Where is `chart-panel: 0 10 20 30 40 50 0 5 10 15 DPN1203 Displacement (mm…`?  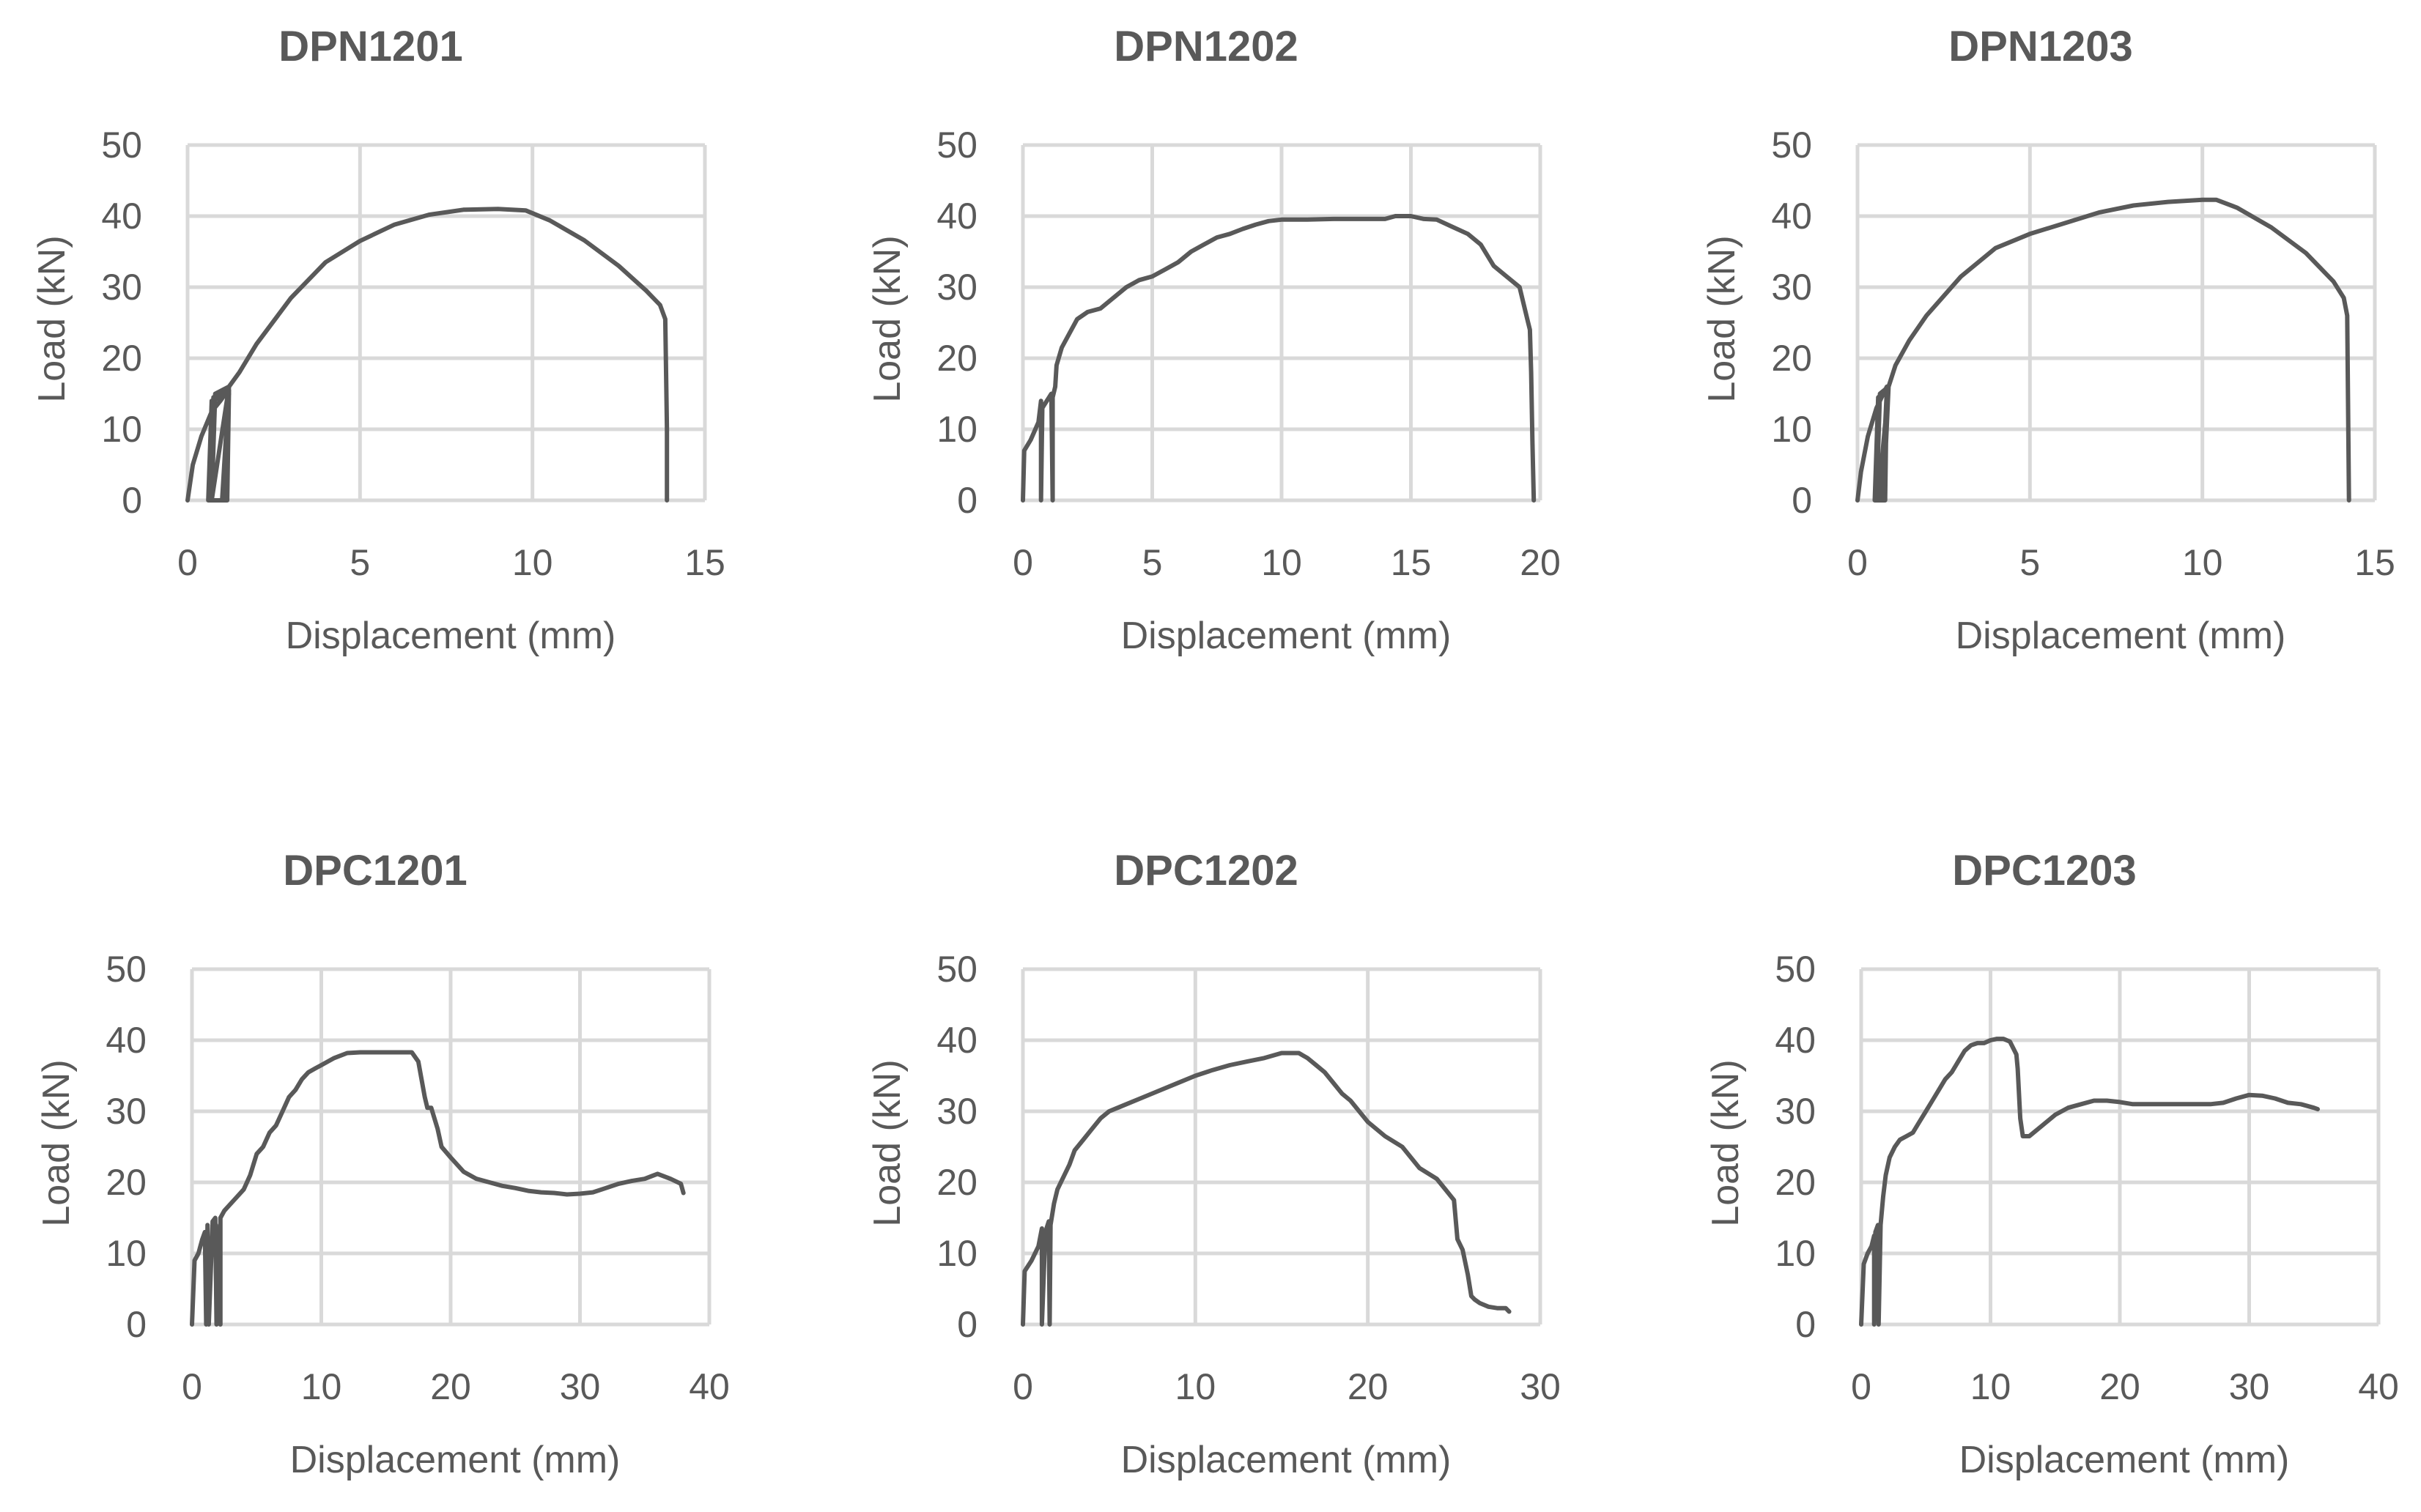 chart-panel: 0 10 20 30 40 50 0 5 10 15 DPN1203 Displacement (mm… is located at coordinates (2048, 340).